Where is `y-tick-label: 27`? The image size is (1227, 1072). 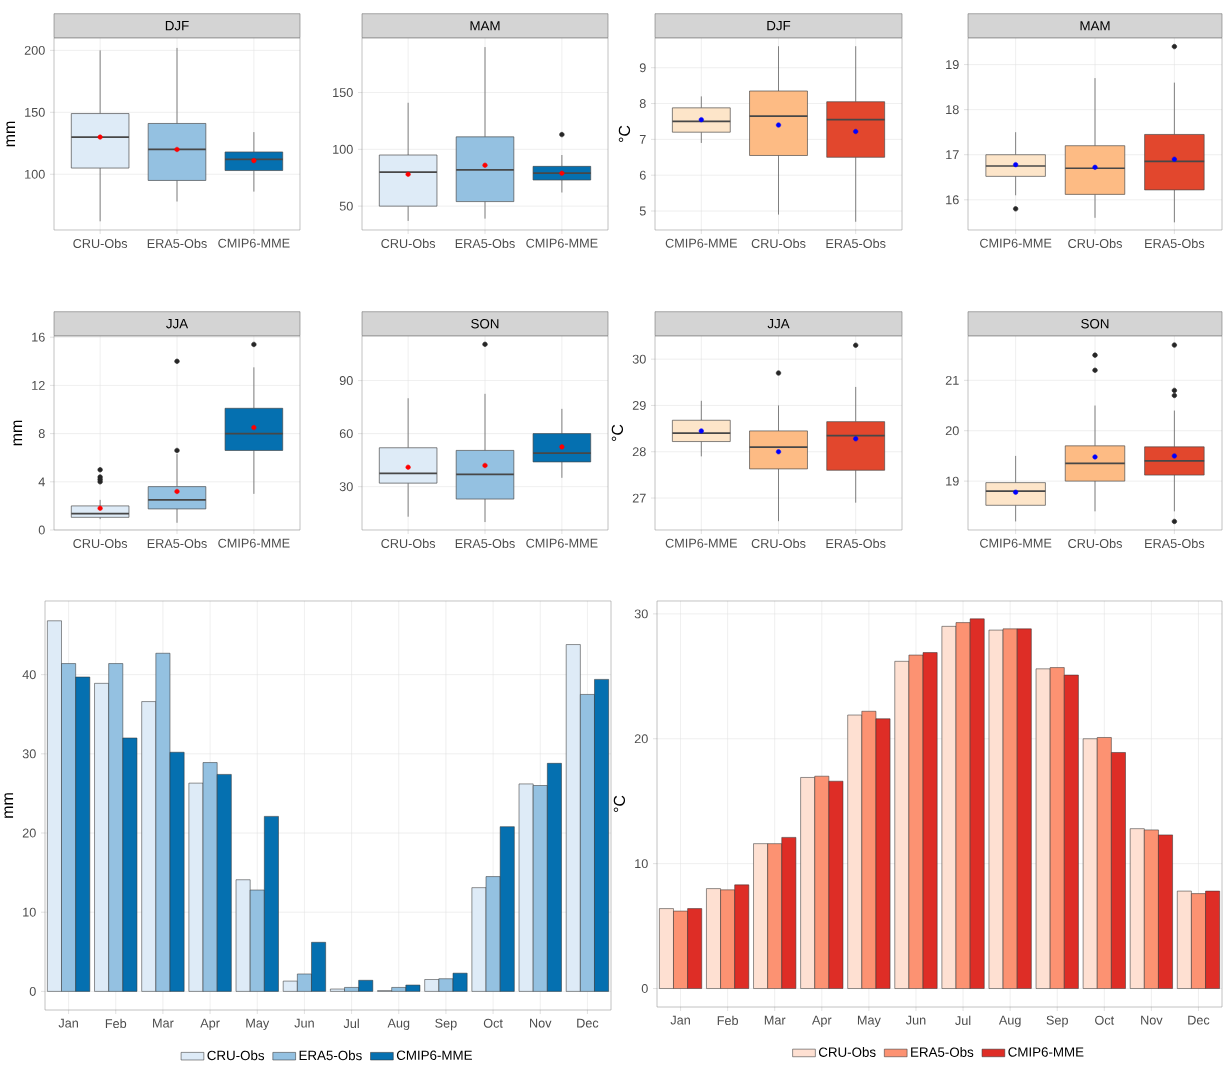
y-tick-label: 27 is located at coordinates (639, 498).